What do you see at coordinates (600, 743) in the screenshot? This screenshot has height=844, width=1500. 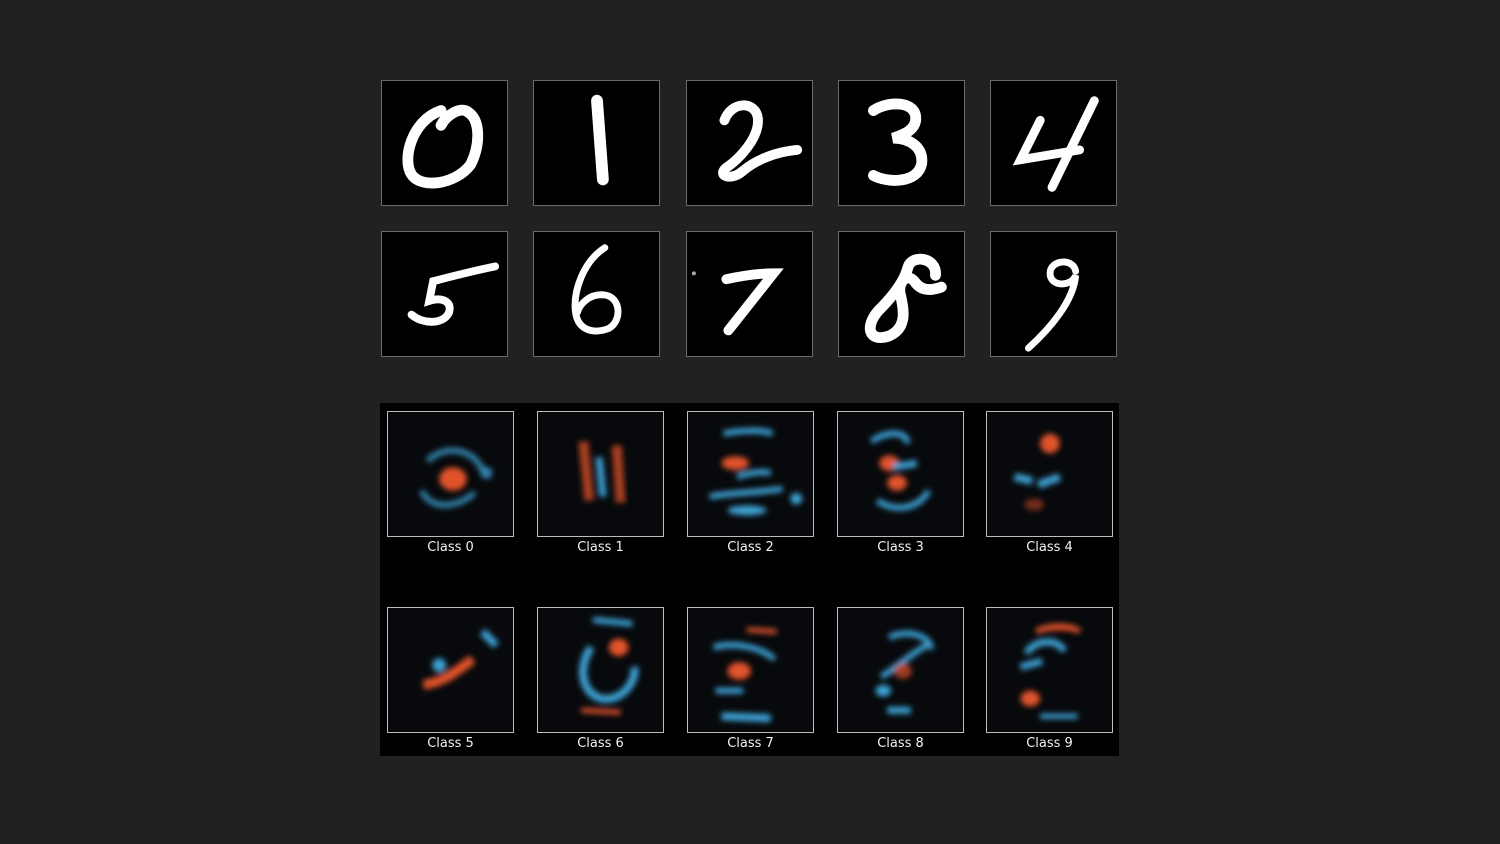 I see `class-label: Class 6` at bounding box center [600, 743].